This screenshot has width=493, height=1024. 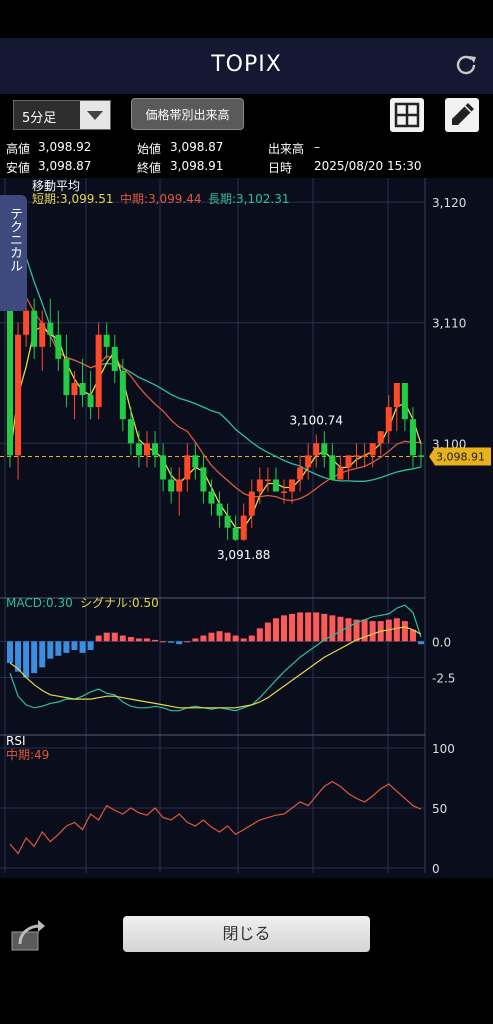 I want to click on open-label: 始値, so click(x=149, y=149).